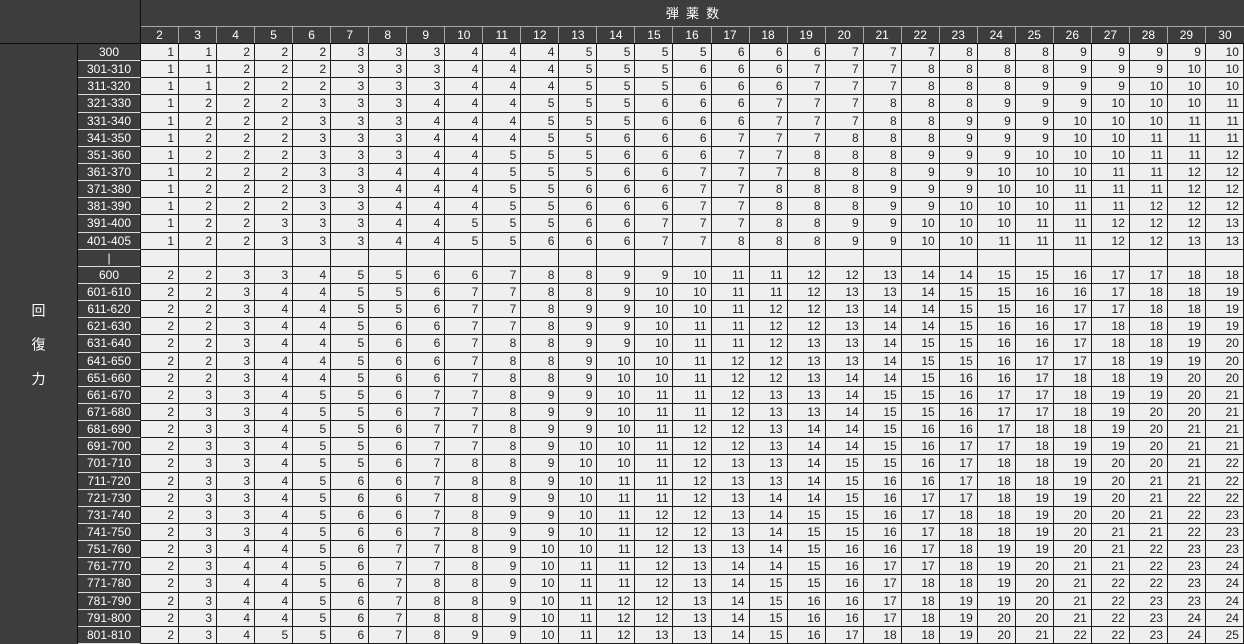  Describe the element at coordinates (109, 53) in the screenshot. I see `row-label: 300` at that location.